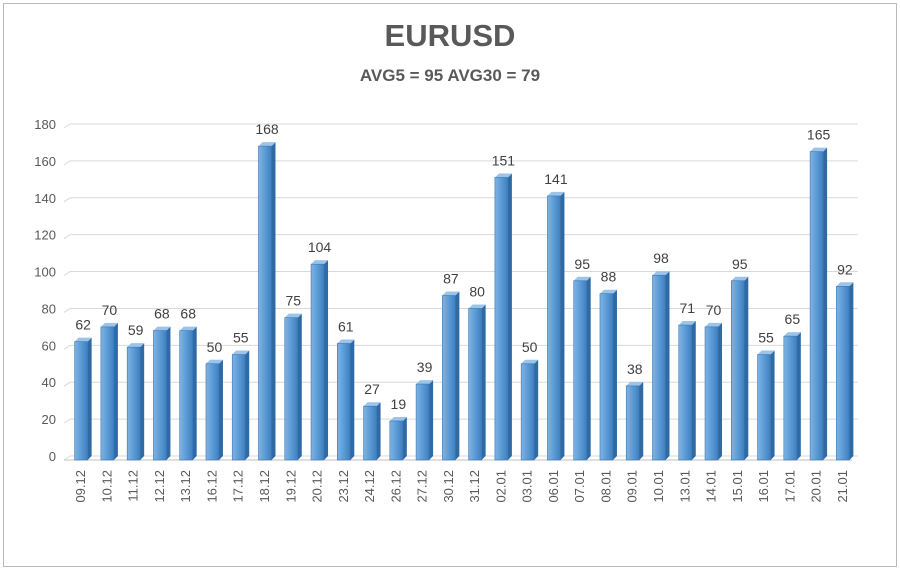  Describe the element at coordinates (737, 486) in the screenshot. I see `x-tick-label: 15.01` at that location.